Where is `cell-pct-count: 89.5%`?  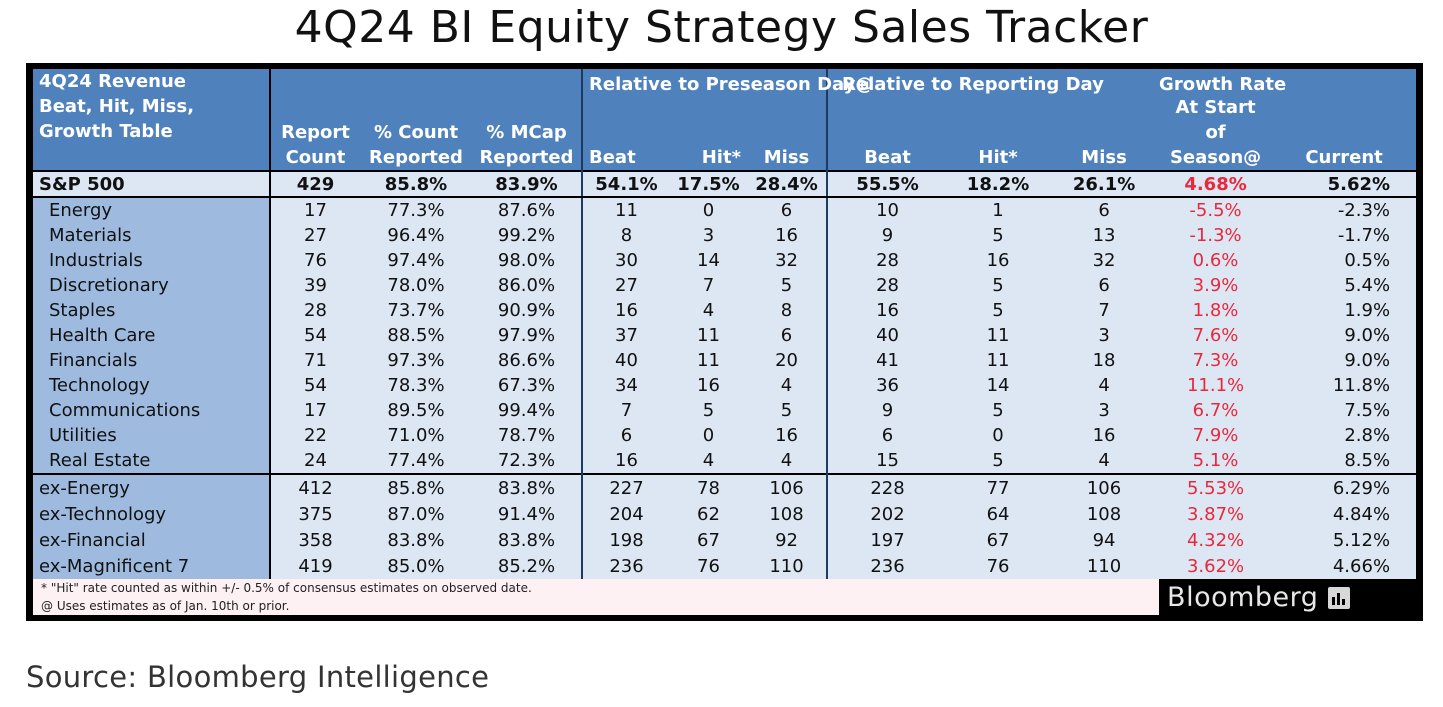 cell-pct-count: 89.5% is located at coordinates (416, 410).